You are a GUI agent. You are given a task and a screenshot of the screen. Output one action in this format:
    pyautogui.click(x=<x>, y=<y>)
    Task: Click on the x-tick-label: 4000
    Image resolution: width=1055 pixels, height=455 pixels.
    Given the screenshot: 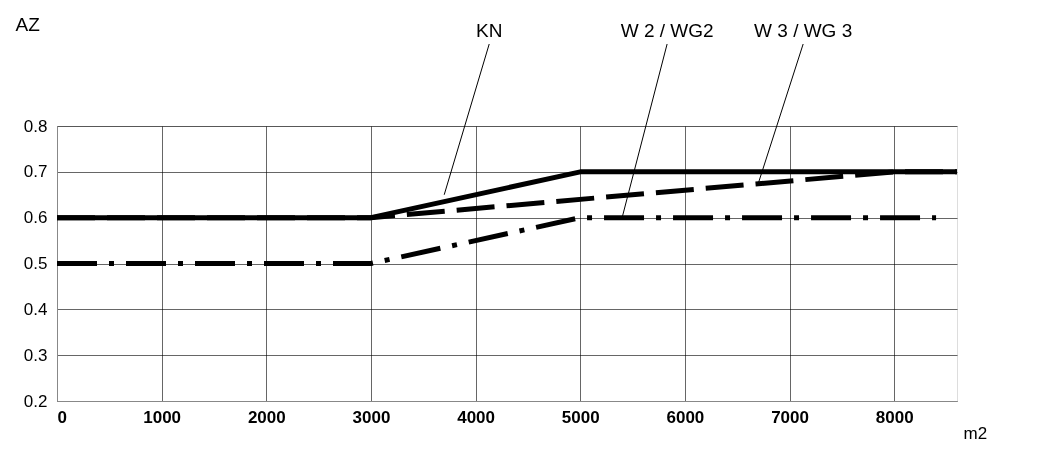 What is the action you would take?
    pyautogui.click(x=476, y=417)
    